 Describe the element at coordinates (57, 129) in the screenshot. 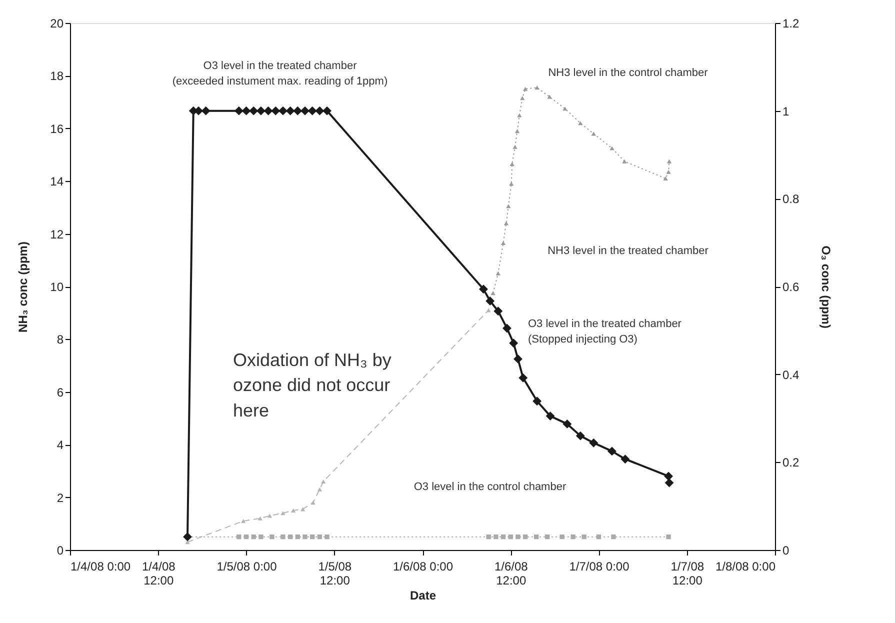

I see `y-tick-label: 16` at that location.